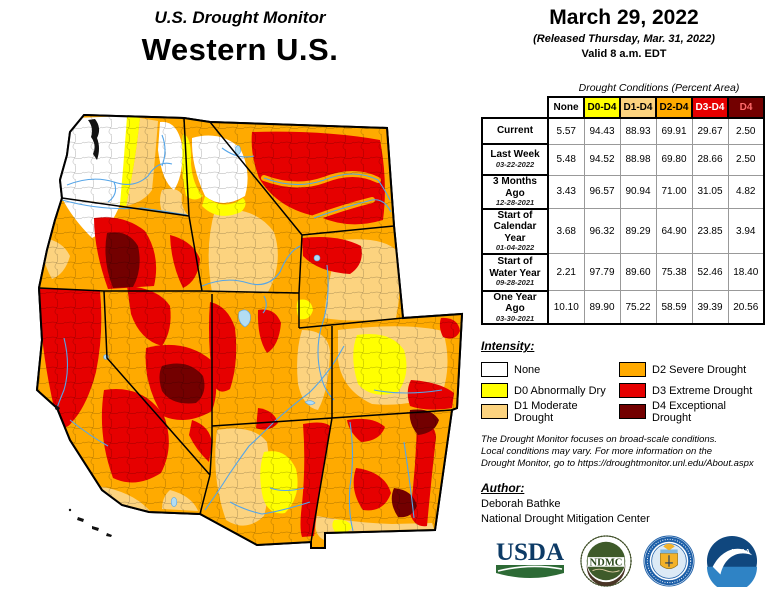 This screenshot has height=593, width=767. Describe the element at coordinates (632, 391) in the screenshot. I see `d3-swatch` at that location.